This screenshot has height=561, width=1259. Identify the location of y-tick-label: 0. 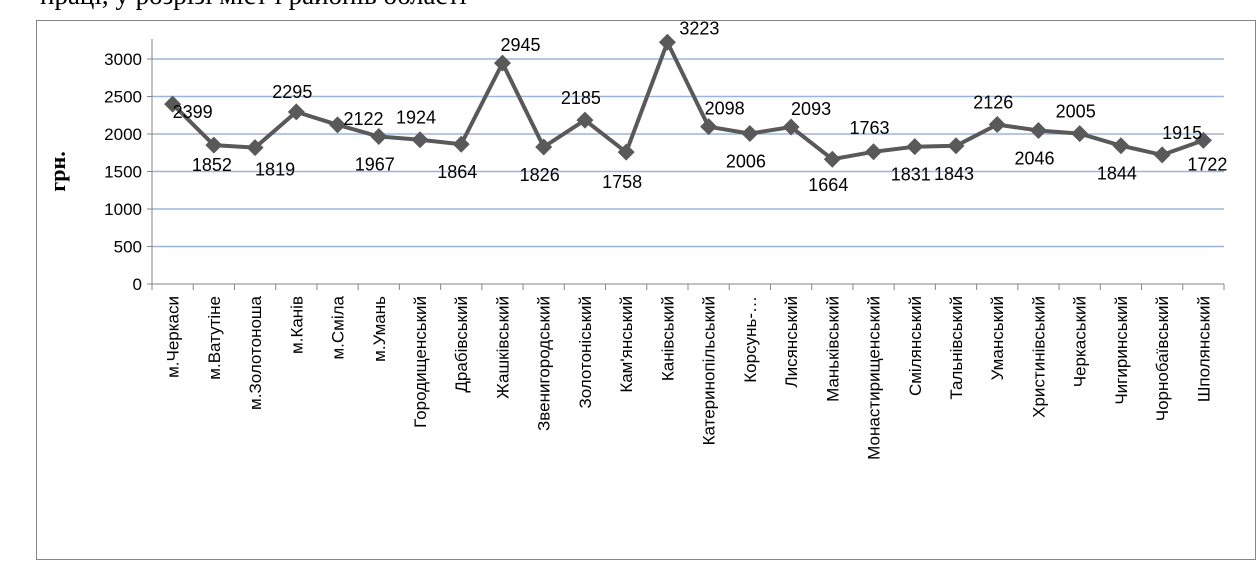
(137, 284).